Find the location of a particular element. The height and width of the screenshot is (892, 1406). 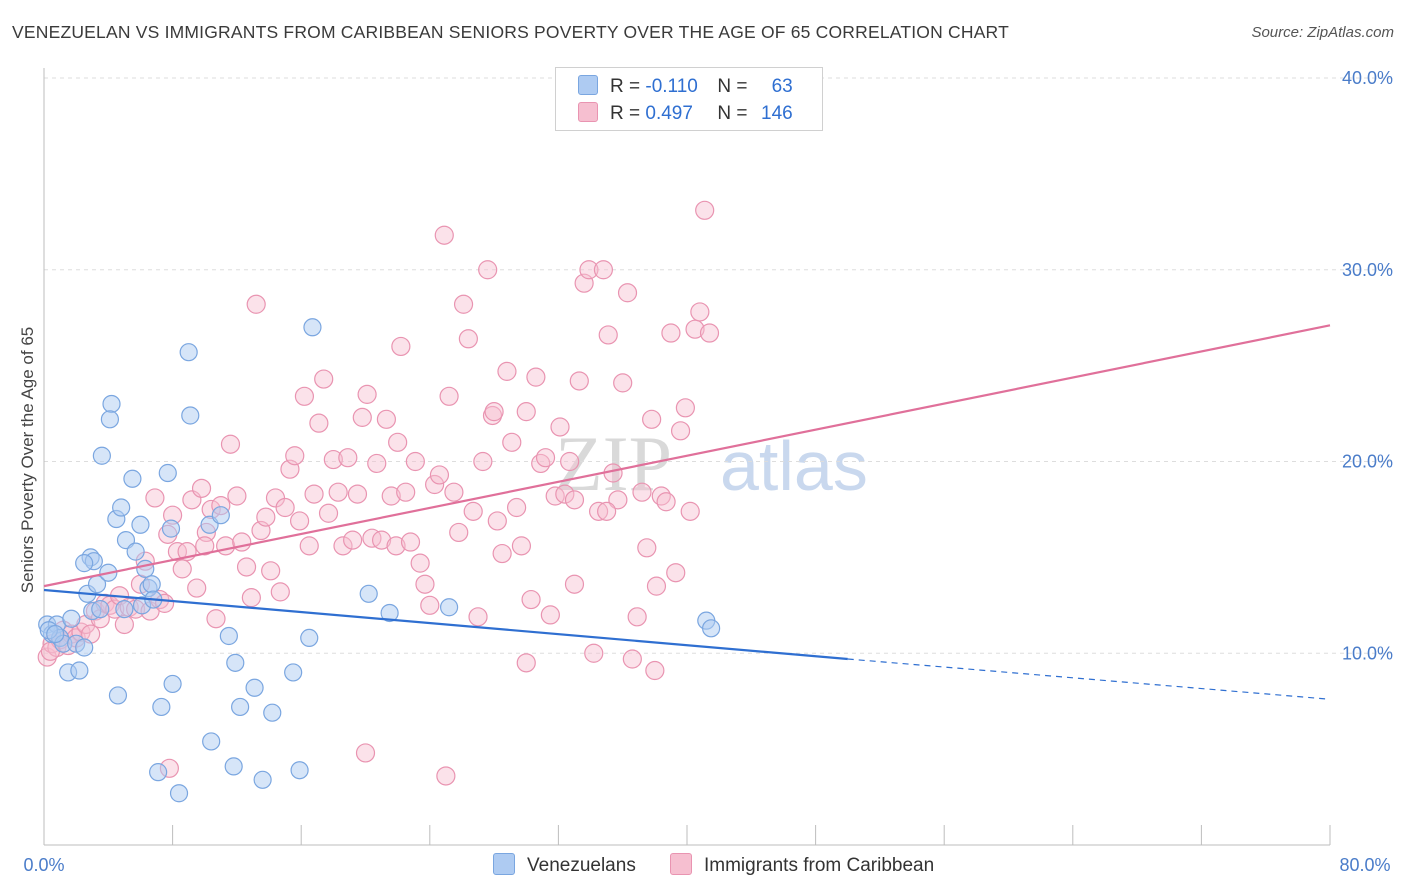

x-tick-label: 80.0% is located at coordinates (1364, 865).